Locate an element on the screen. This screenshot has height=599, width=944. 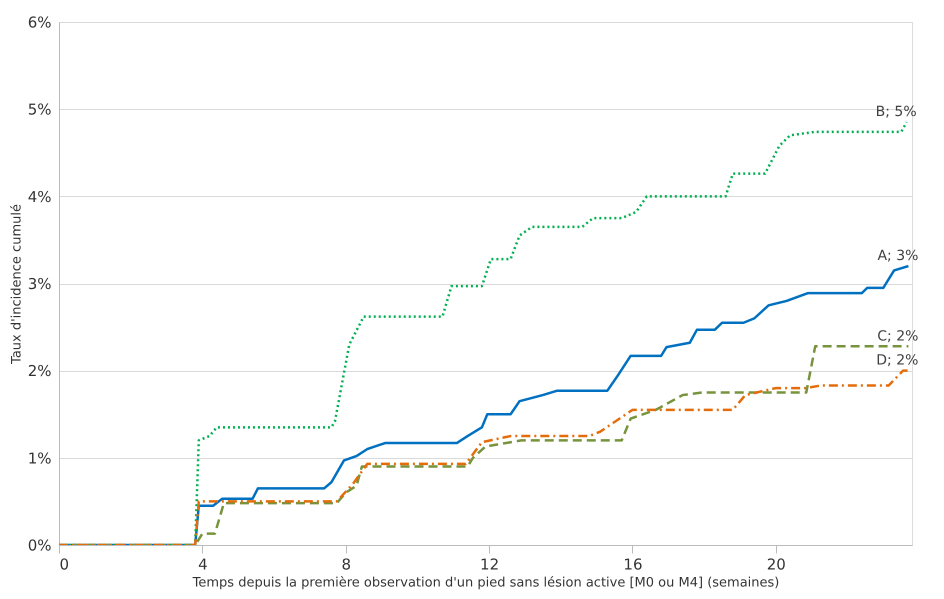
series-label: B; 5% is located at coordinates (896, 112).